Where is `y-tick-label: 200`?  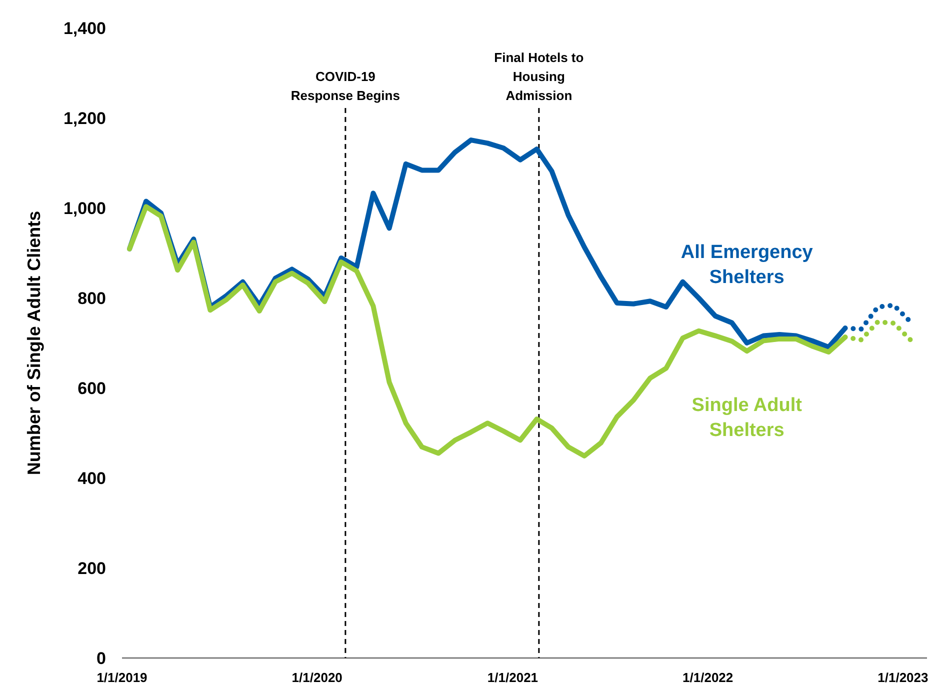 y-tick-label: 200 is located at coordinates (92, 568).